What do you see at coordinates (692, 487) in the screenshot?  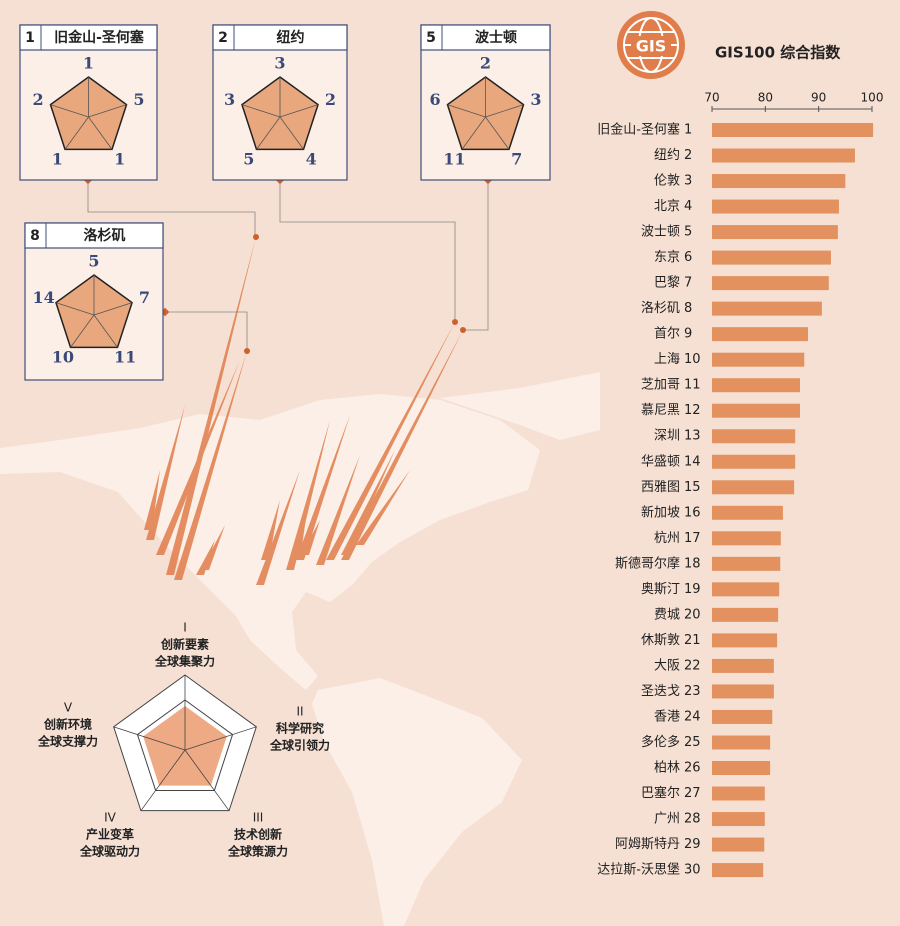 I see `rank-label: 15` at bounding box center [692, 487].